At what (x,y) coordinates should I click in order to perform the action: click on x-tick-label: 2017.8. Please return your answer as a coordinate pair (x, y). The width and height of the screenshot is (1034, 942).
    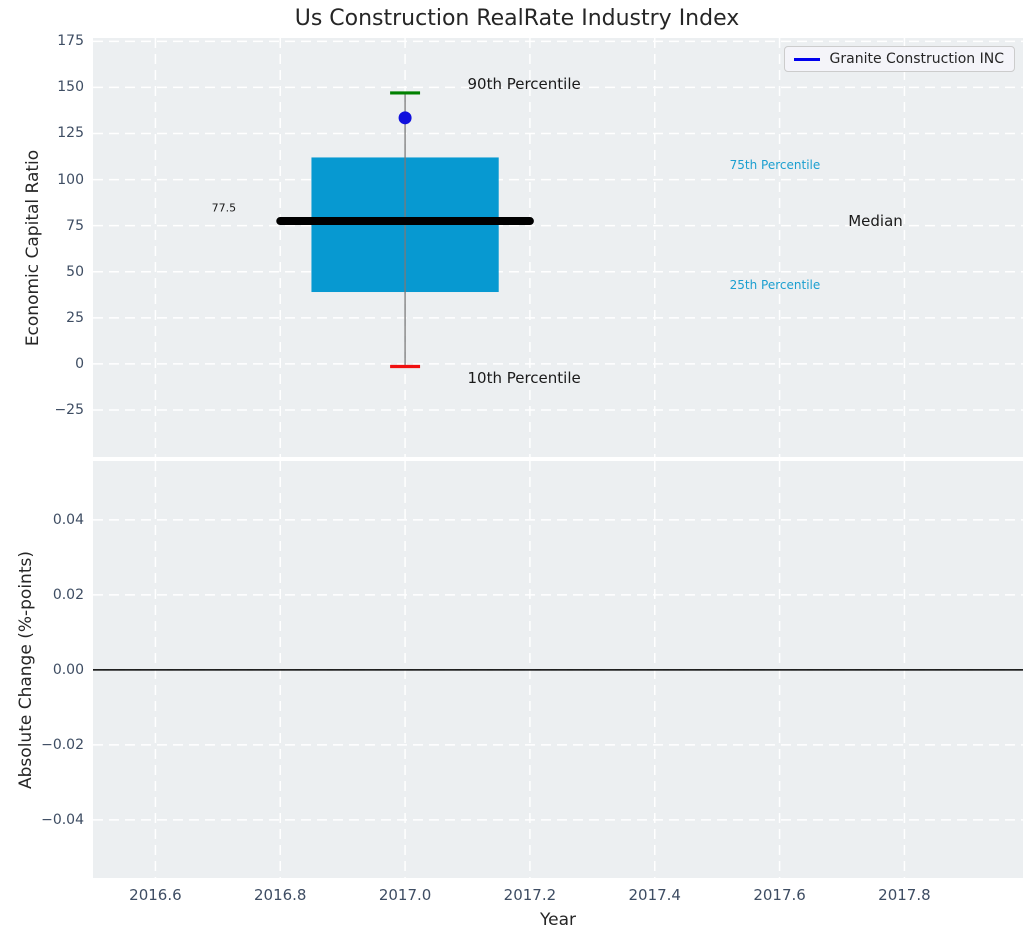
    Looking at the image, I should click on (904, 895).